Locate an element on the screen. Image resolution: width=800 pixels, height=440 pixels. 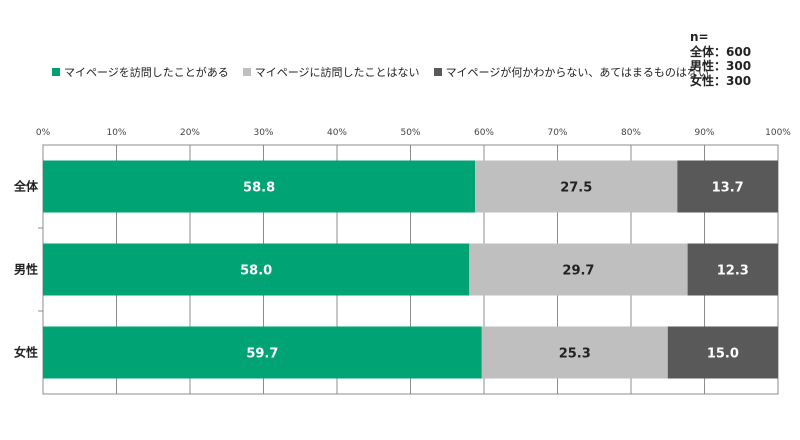
data-label: 15.0 is located at coordinates (723, 354).